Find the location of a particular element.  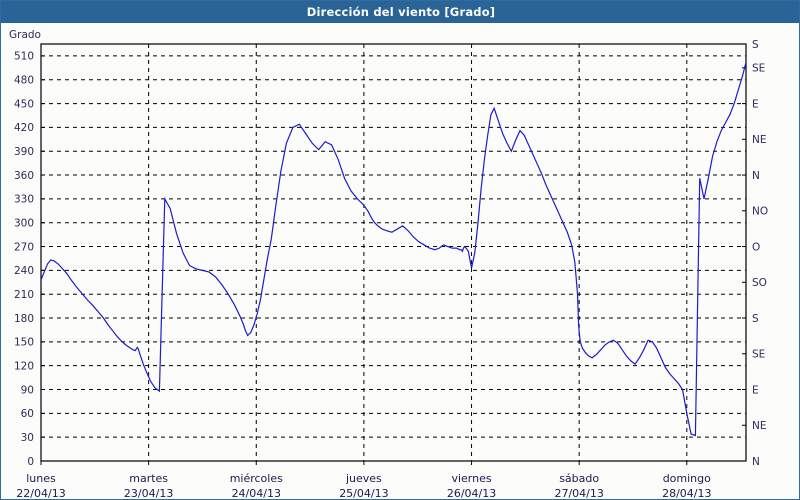

y-tick-label: 90 is located at coordinates (27, 390).